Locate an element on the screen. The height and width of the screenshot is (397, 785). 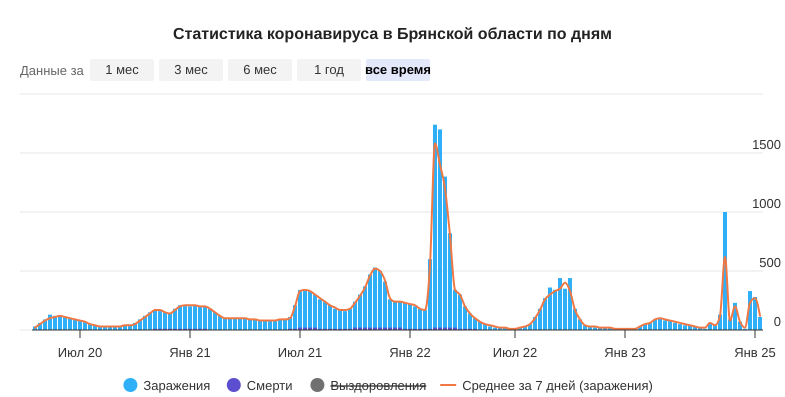
legend-label: Смерти is located at coordinates (269, 385).